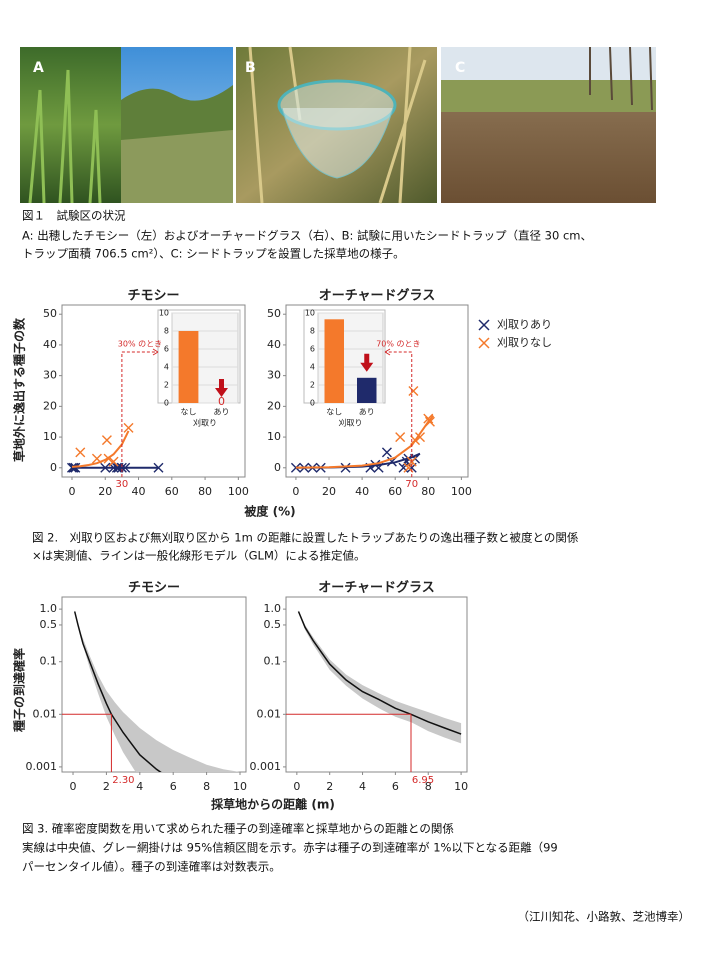  What do you see at coordinates (621, 78) in the screenshot?
I see `trees` at bounding box center [621, 78].